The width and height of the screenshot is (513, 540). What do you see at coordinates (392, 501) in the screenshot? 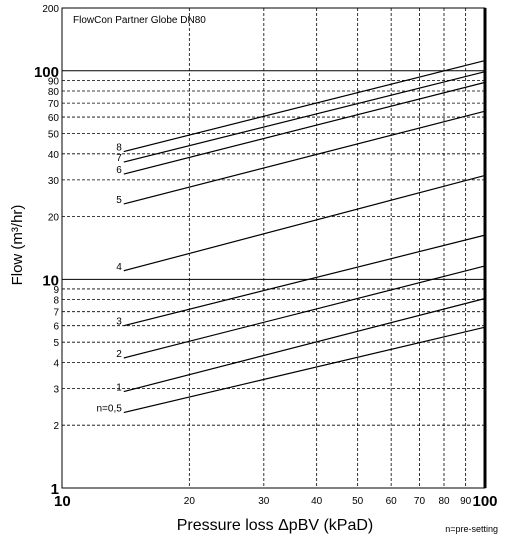
I see `x-tick-label: 60` at bounding box center [392, 501].